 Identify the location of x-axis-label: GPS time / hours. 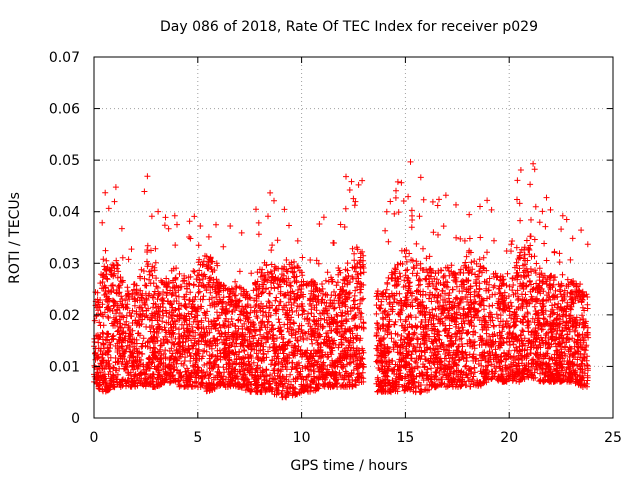
(348, 466).